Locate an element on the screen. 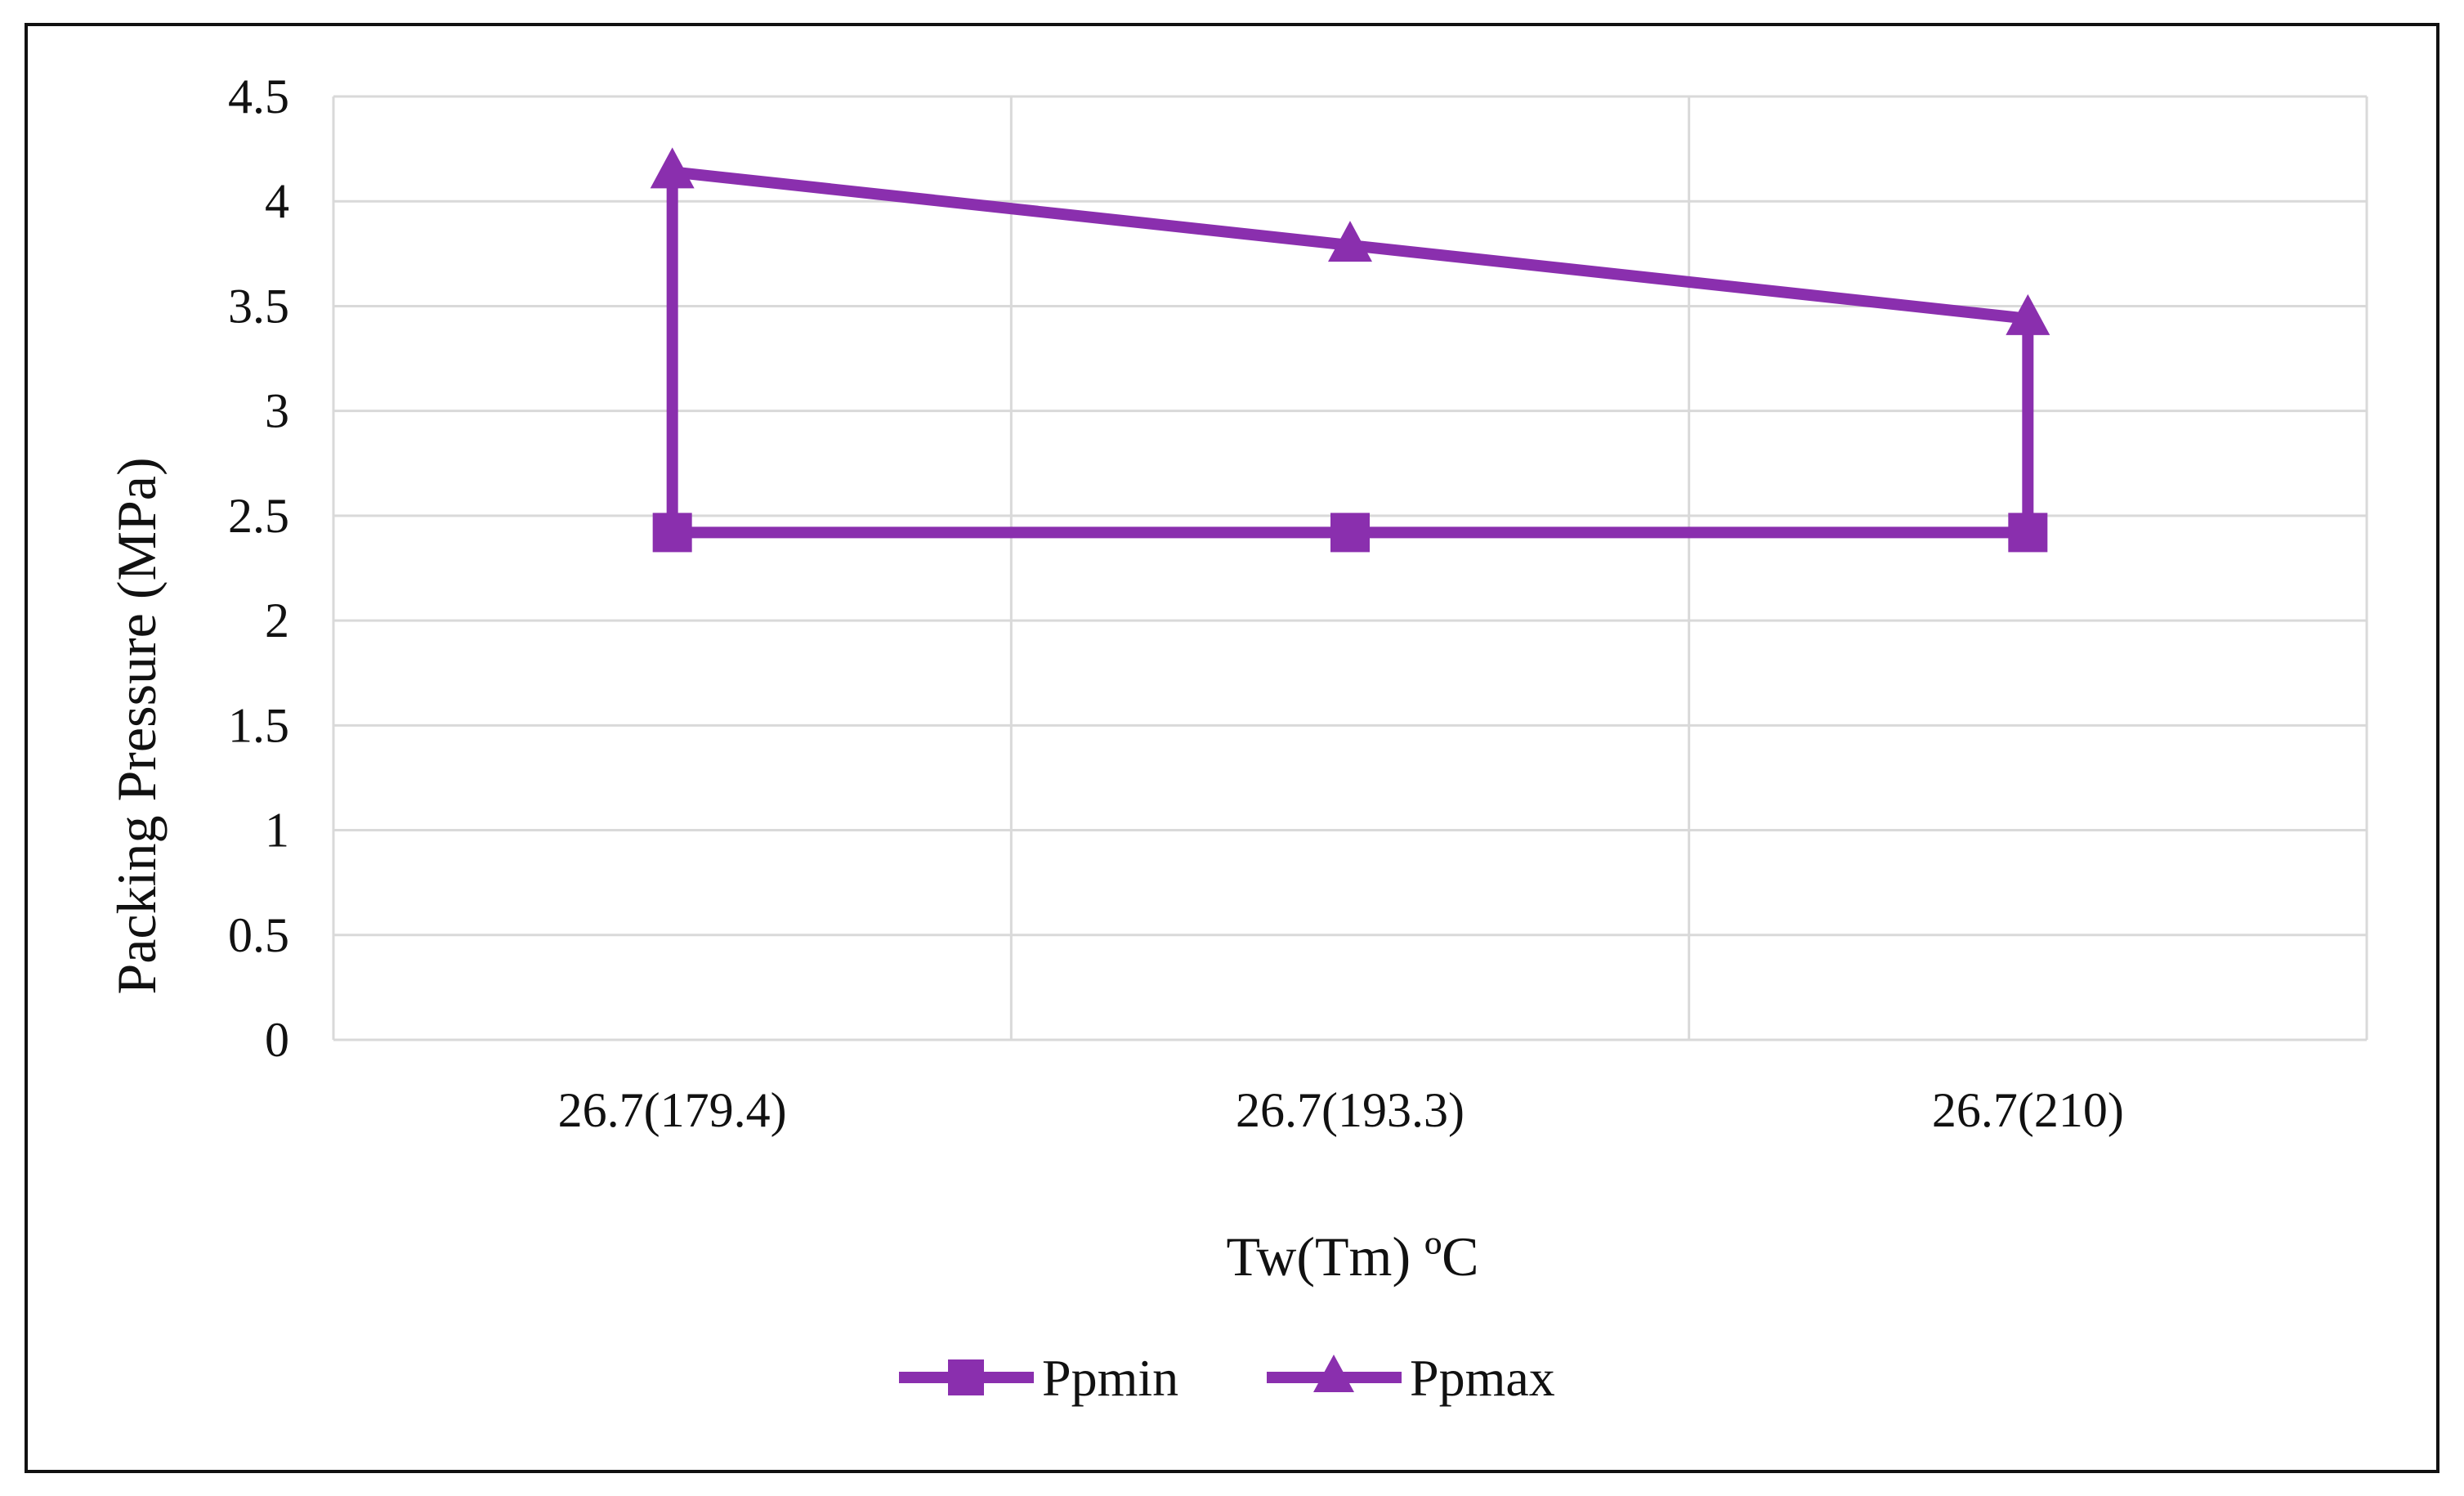 The height and width of the screenshot is (1496, 2464). legend-item-ppmin: Ppmin is located at coordinates (1038, 1378).